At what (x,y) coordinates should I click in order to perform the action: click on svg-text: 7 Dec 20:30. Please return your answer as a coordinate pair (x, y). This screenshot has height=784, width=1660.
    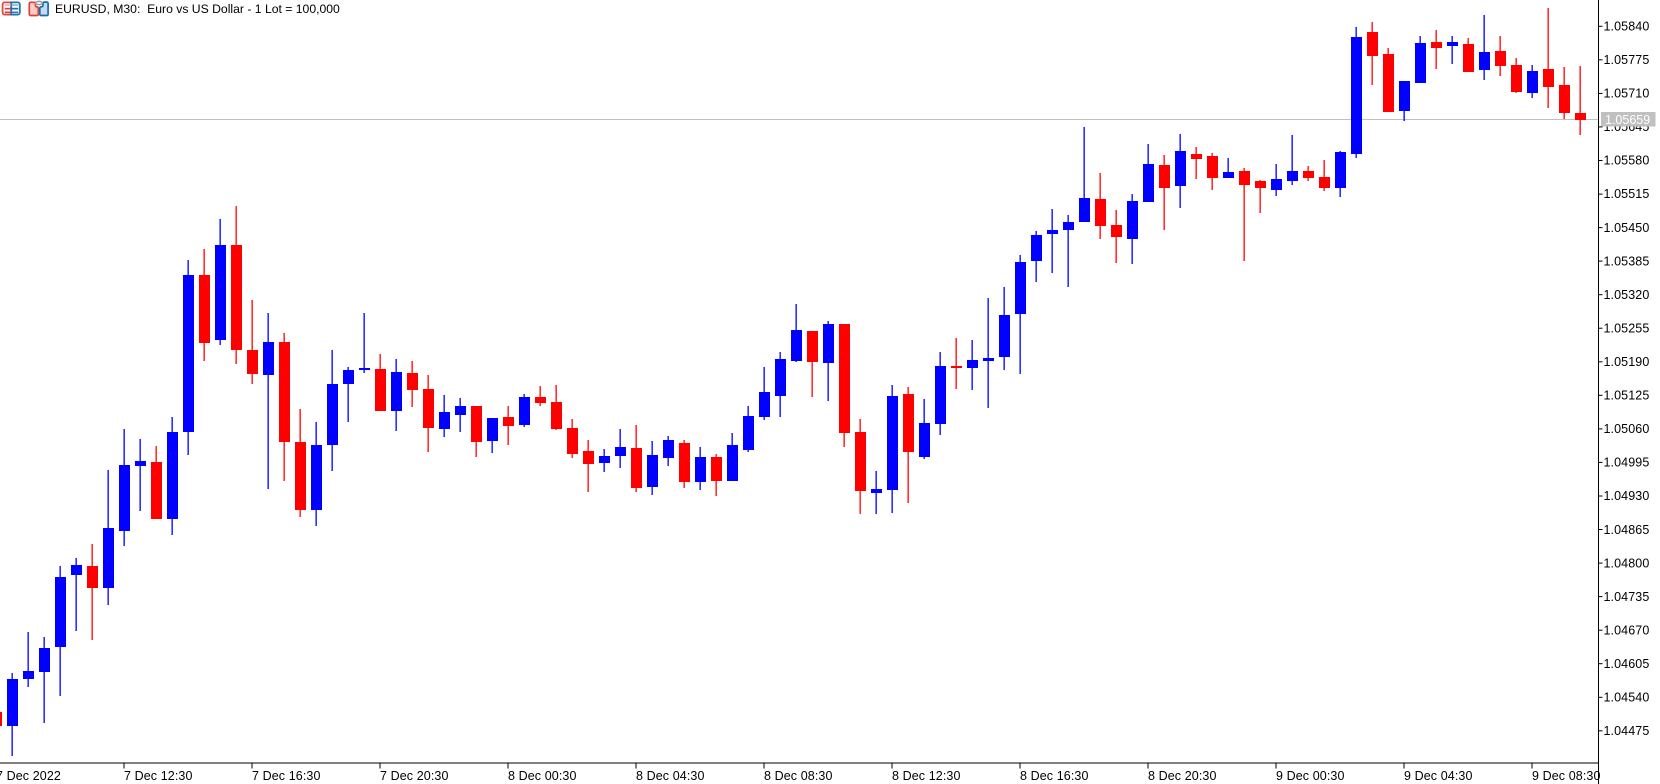
    Looking at the image, I should click on (414, 776).